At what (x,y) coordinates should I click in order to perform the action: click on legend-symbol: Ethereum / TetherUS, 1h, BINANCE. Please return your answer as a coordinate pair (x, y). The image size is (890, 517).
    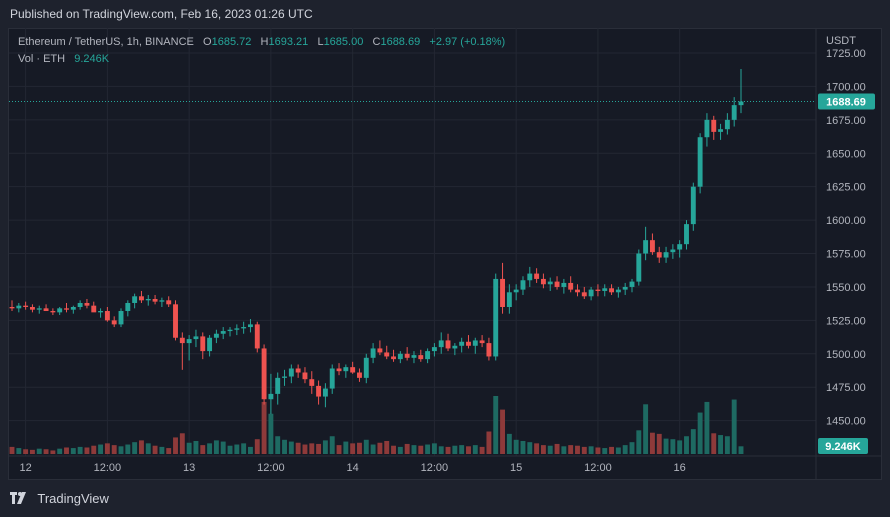
    Looking at the image, I should click on (106, 42).